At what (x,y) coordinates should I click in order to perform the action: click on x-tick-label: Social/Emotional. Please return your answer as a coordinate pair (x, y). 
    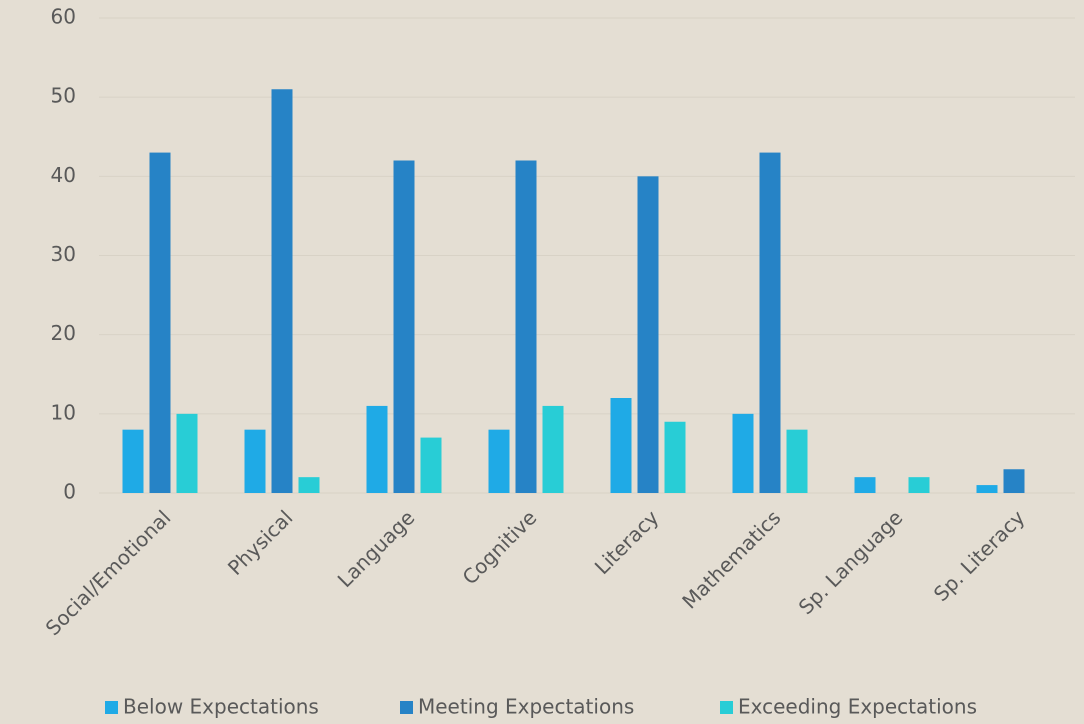
    Looking at the image, I should click on (108, 572).